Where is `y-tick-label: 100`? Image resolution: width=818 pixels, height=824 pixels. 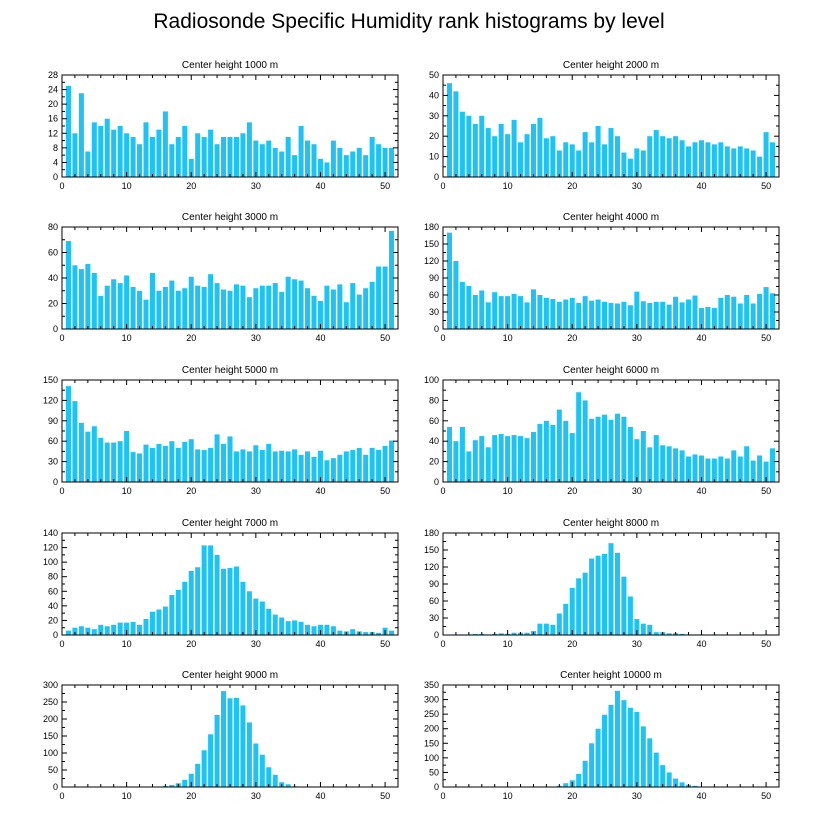
y-tick-label: 100 is located at coordinates (431, 380).